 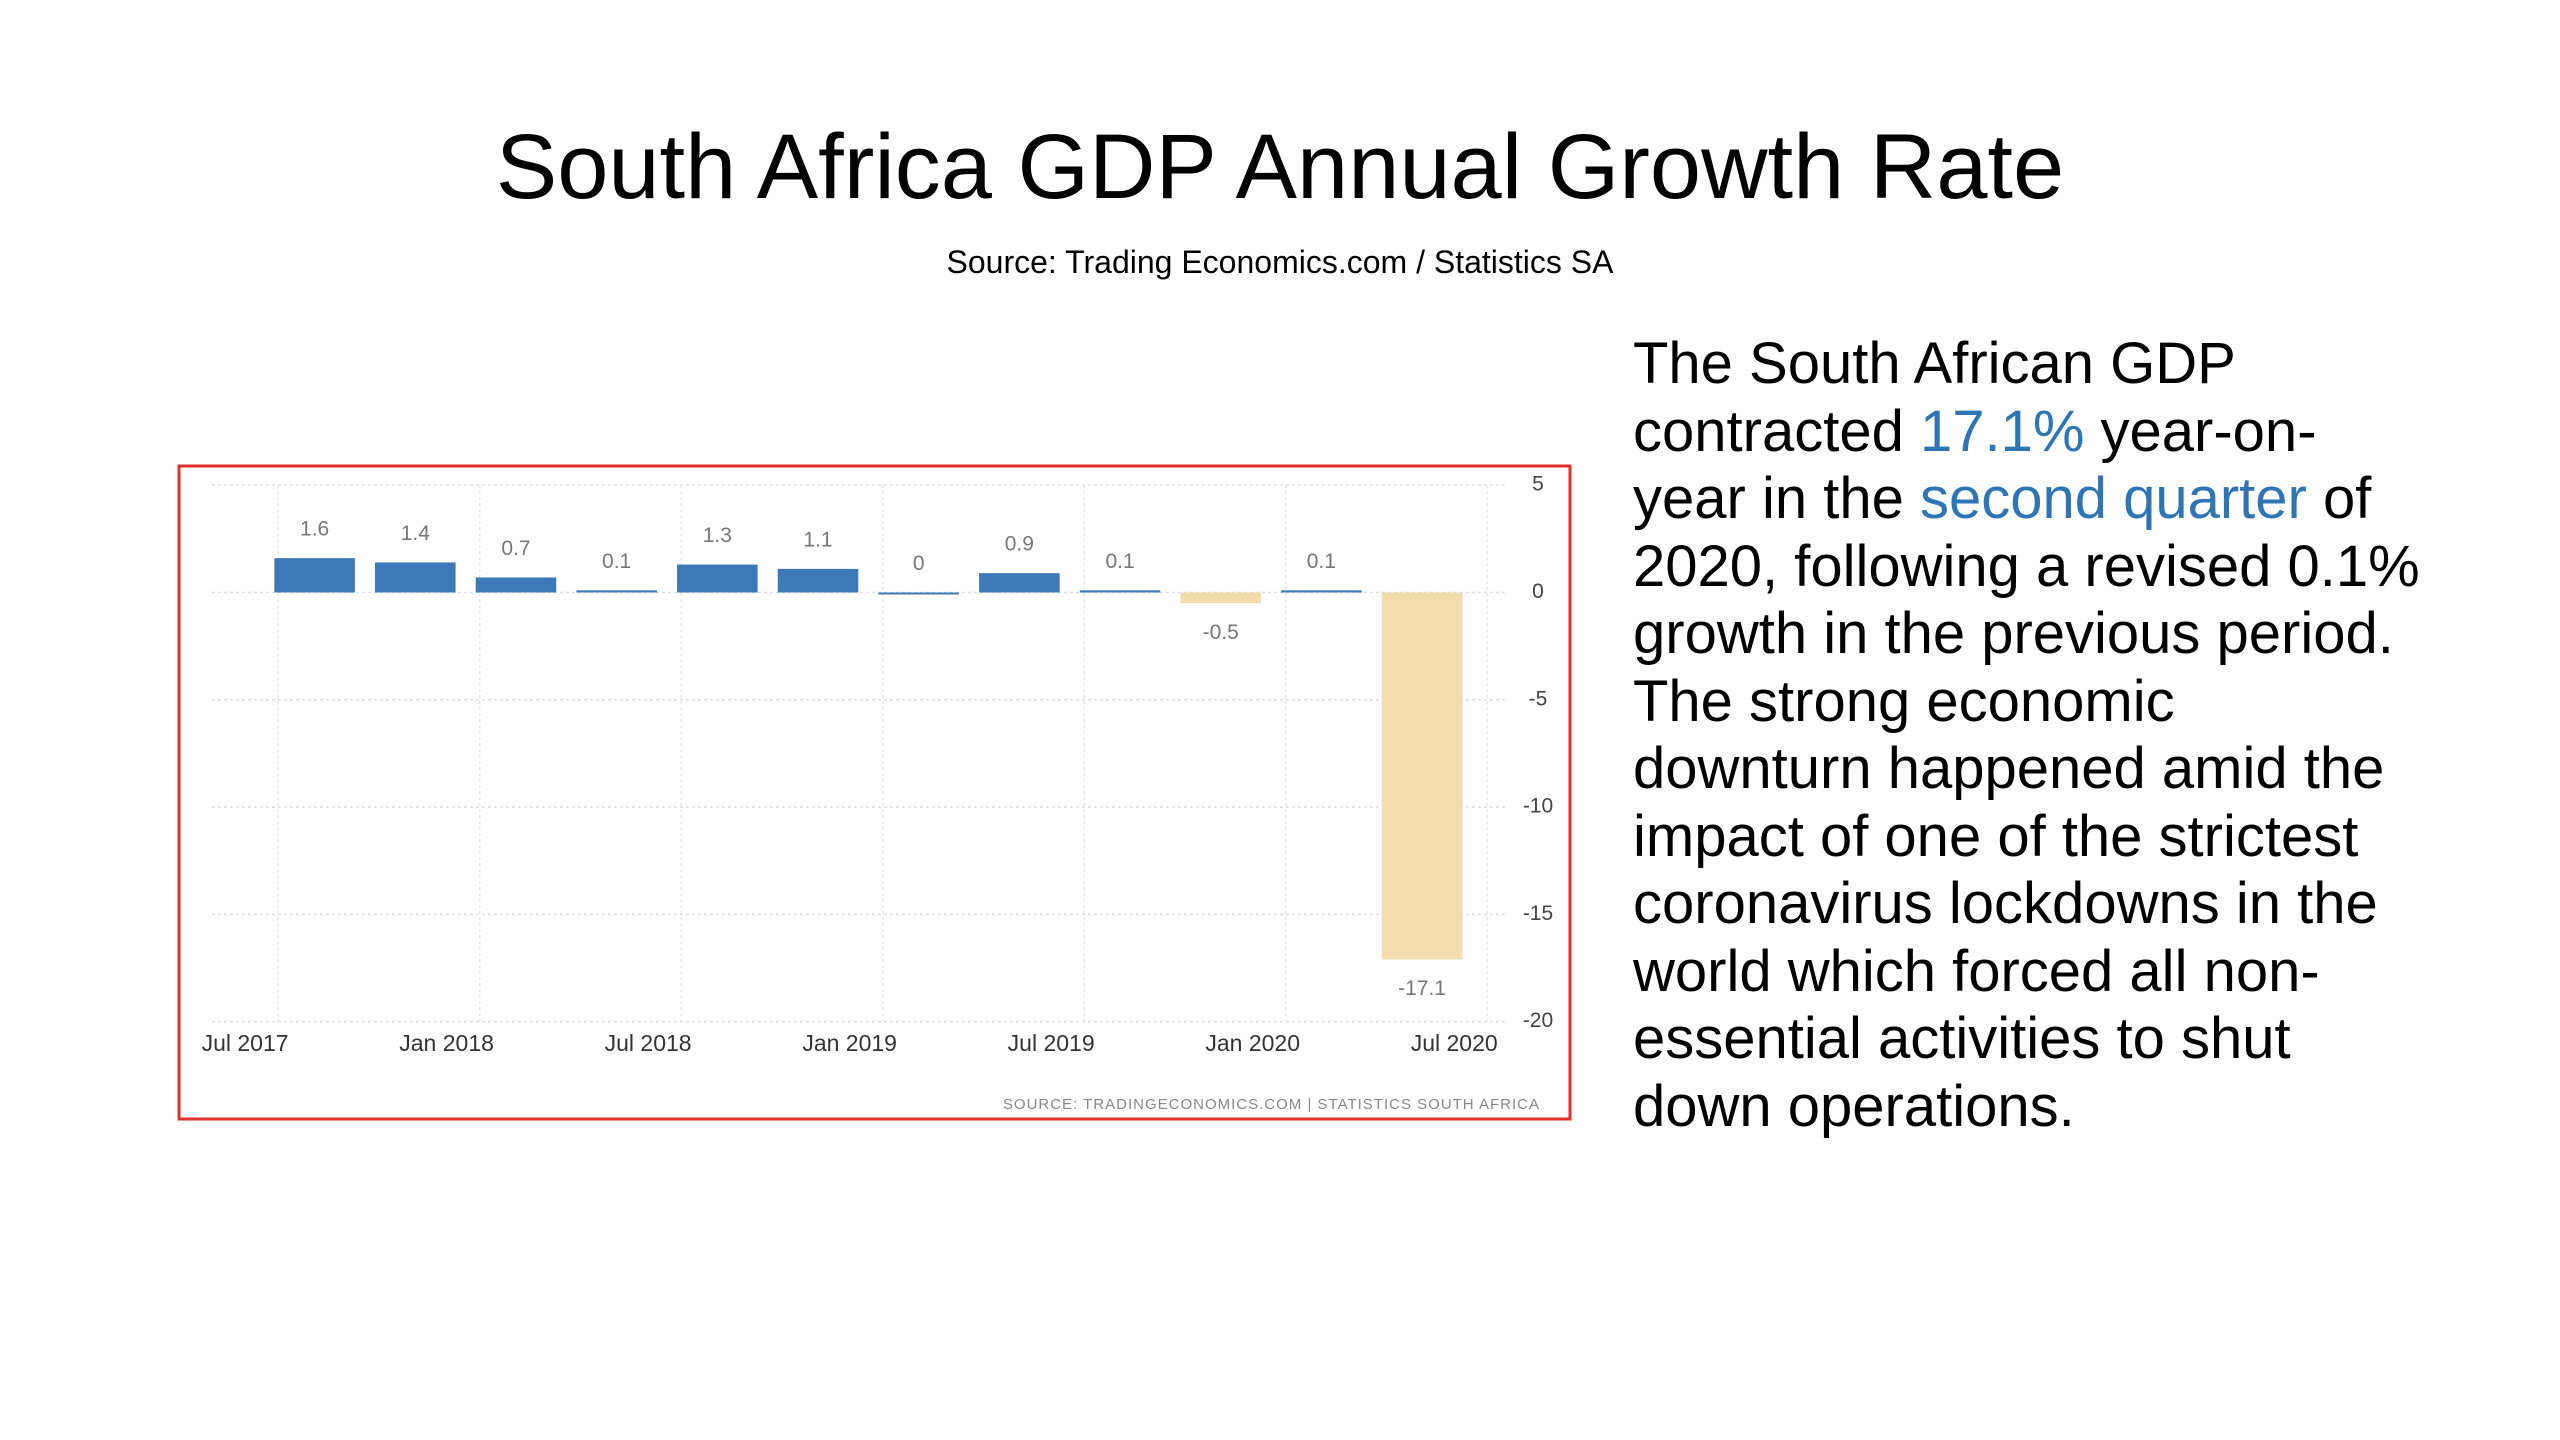 I want to click on y-tick-label: 0, so click(x=1538, y=591).